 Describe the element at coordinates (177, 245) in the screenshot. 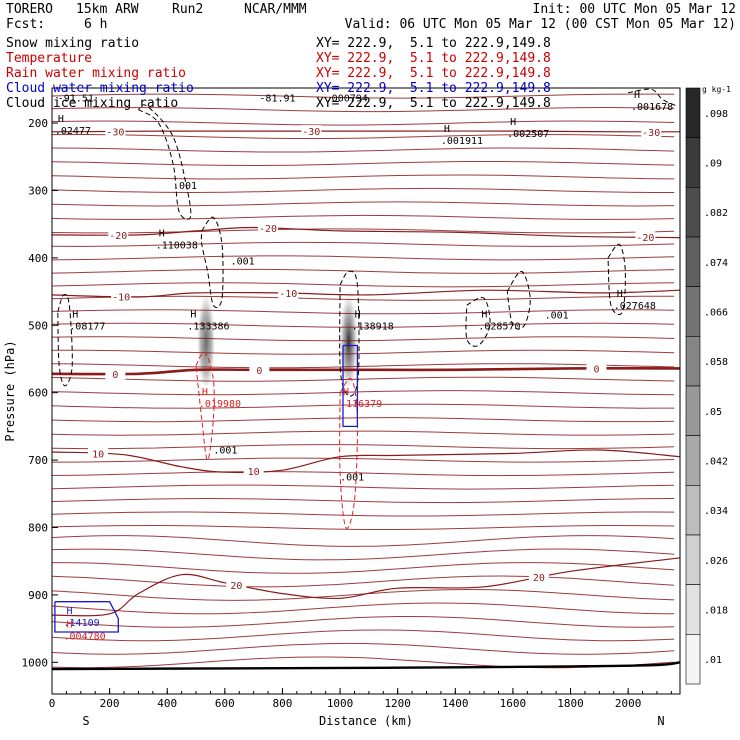

I see `maximum-value-label: .110038` at that location.